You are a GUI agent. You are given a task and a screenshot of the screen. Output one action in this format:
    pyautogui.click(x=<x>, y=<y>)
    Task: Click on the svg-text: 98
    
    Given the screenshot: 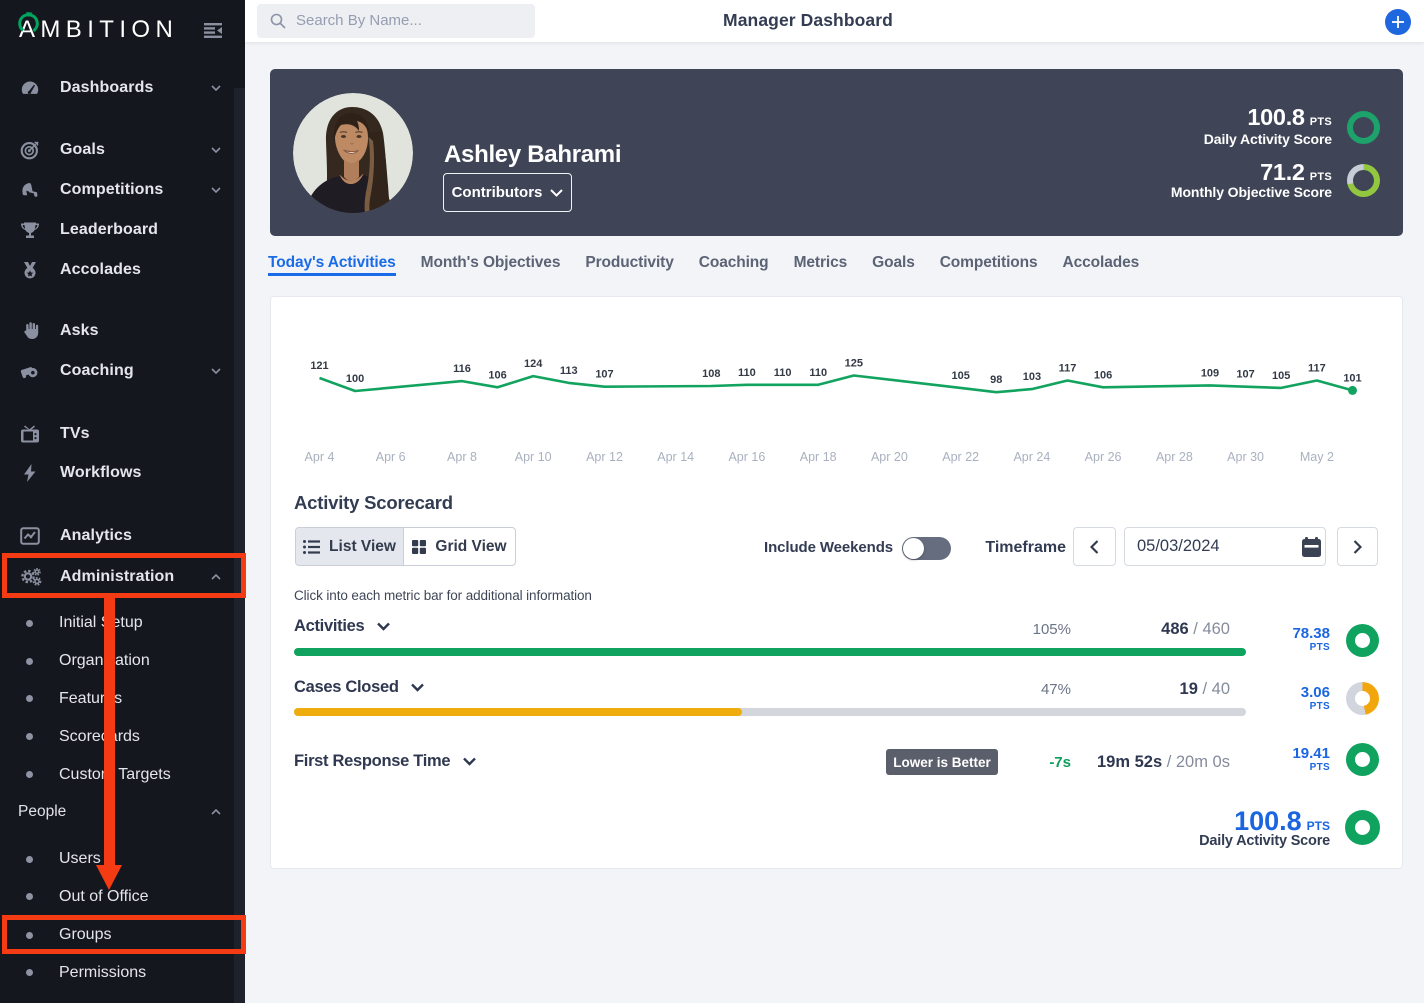 What is the action you would take?
    pyautogui.click(x=996, y=380)
    